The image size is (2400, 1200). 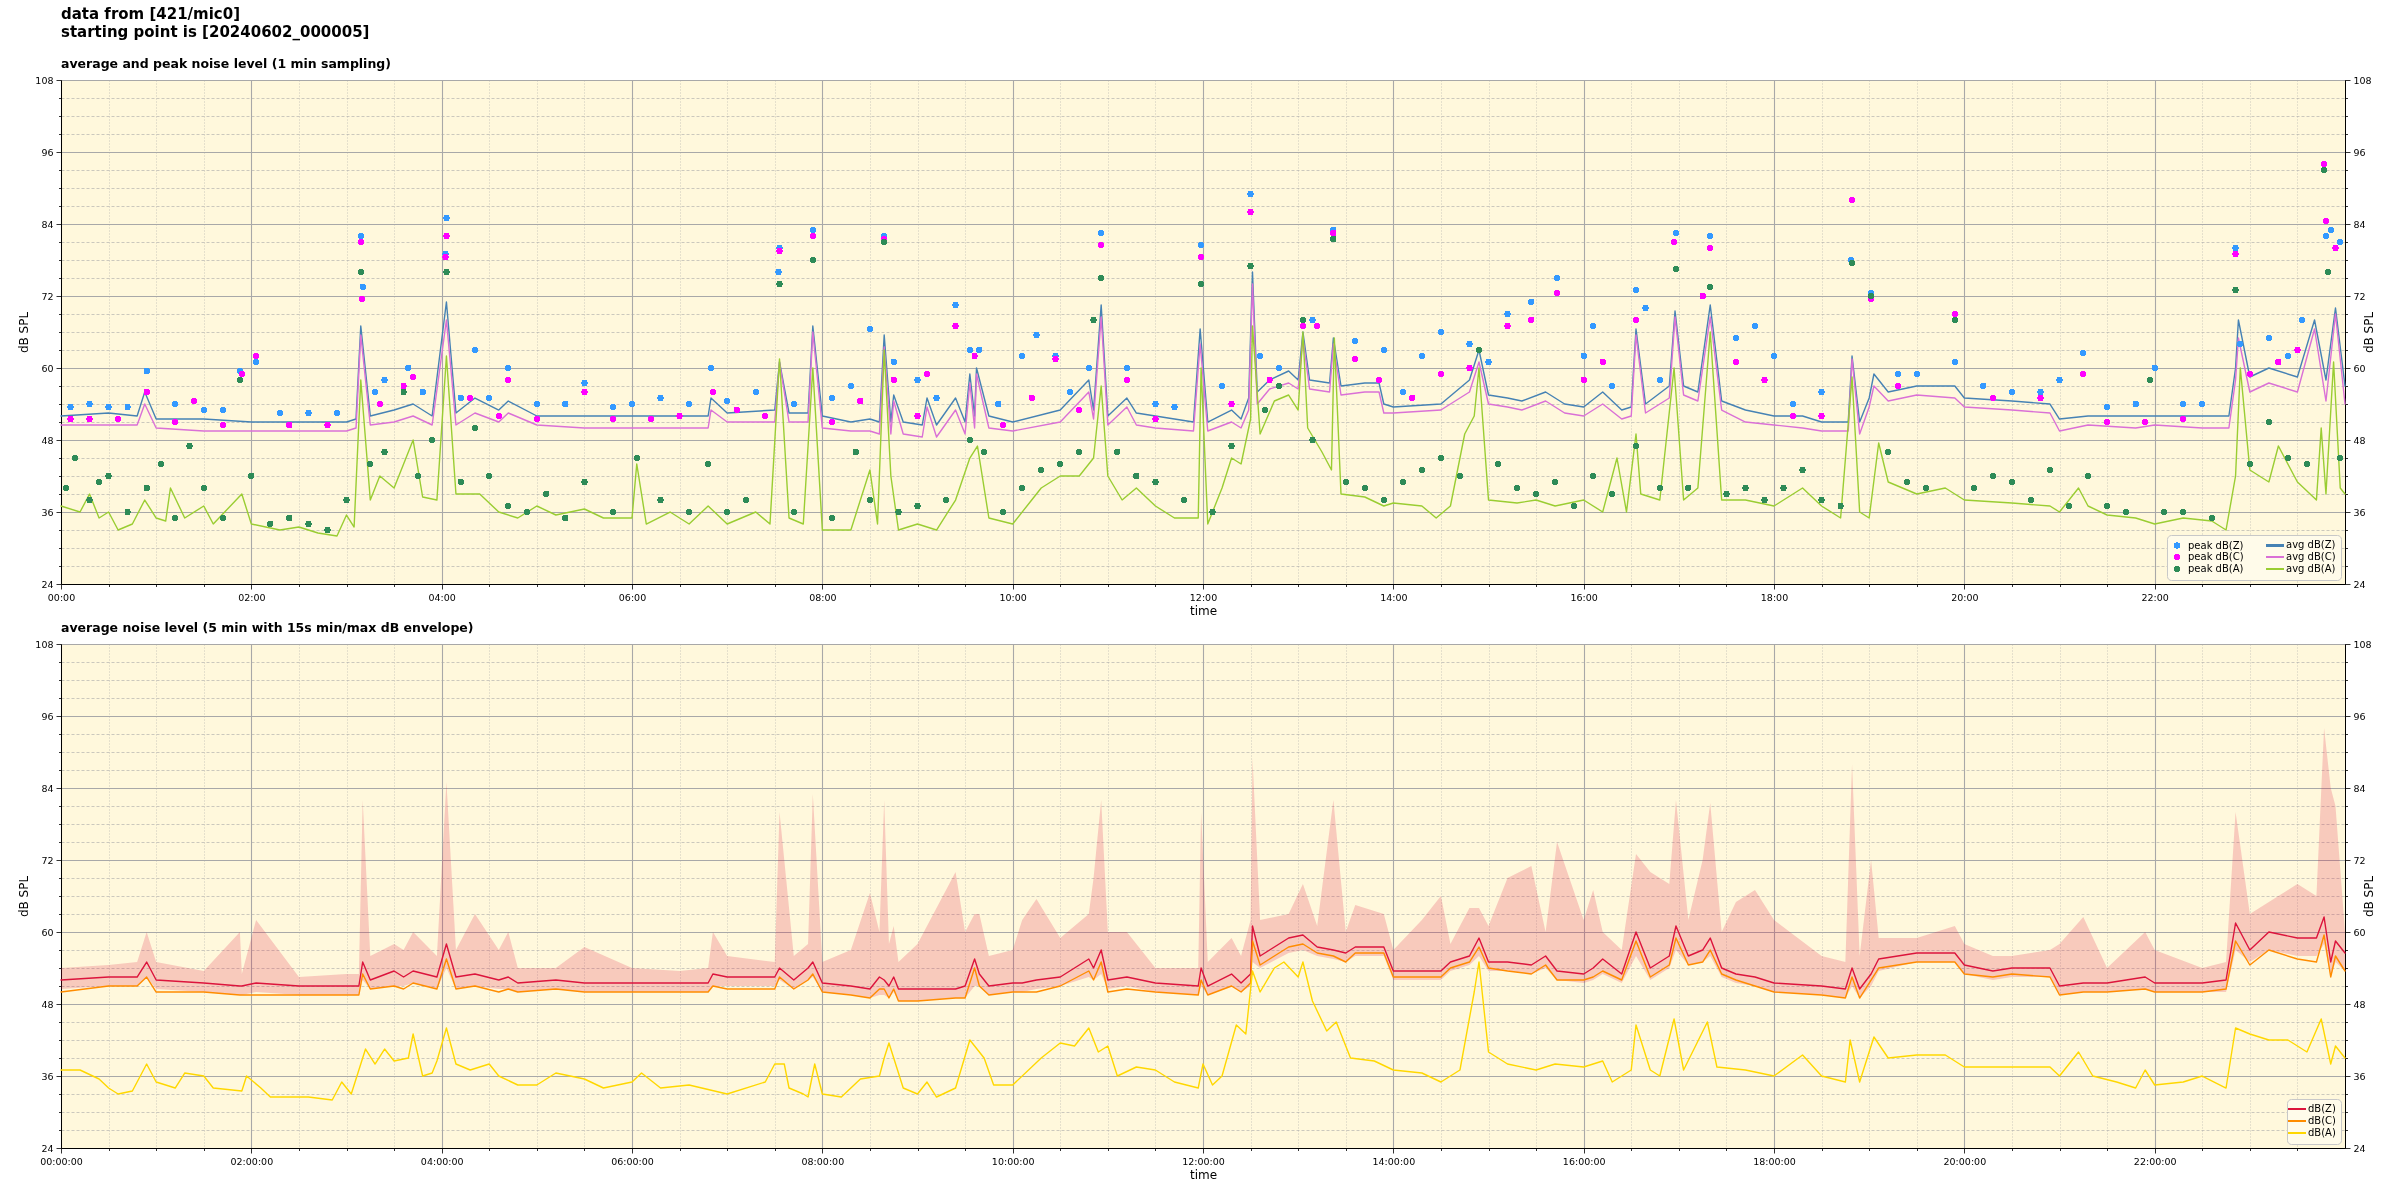 I want to click on x-tick-label: 12:00, so click(x=1203, y=597).